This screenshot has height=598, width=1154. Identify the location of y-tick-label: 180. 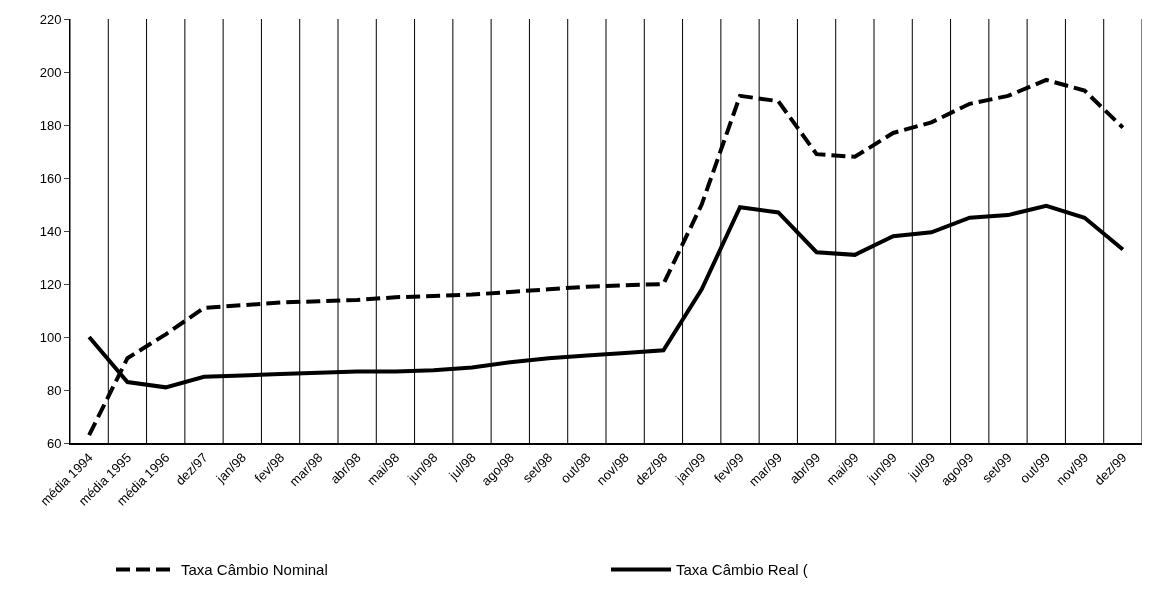
(50, 125).